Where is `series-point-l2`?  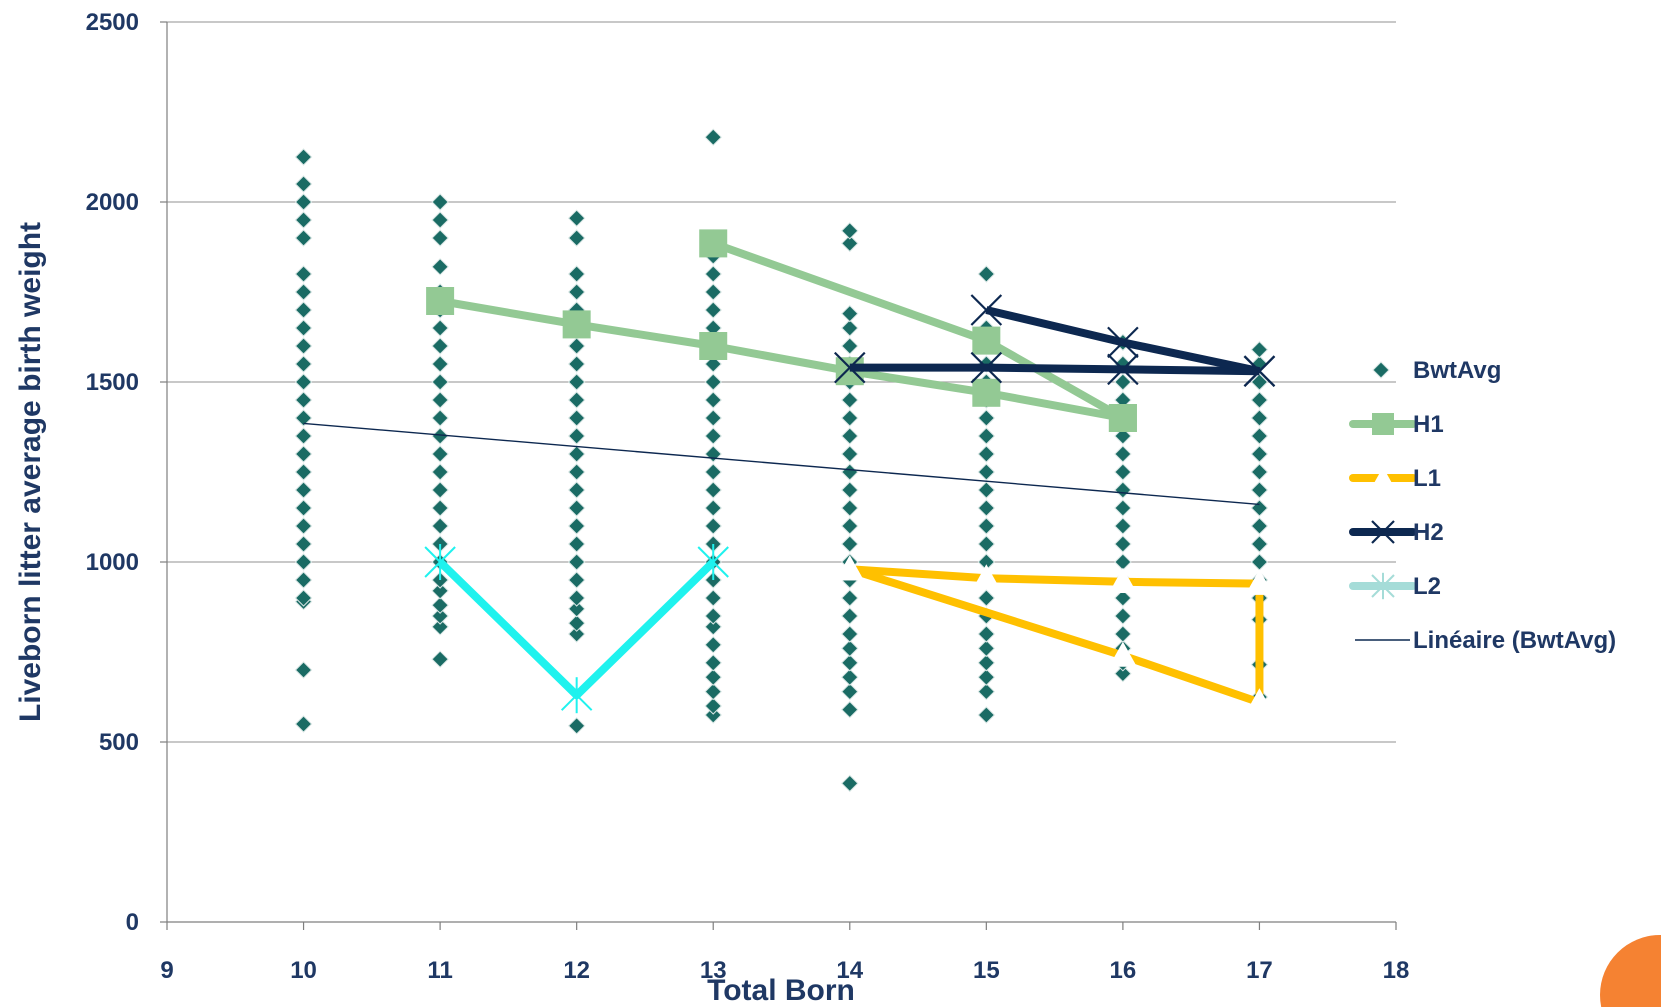 series-point-l2 is located at coordinates (576, 695).